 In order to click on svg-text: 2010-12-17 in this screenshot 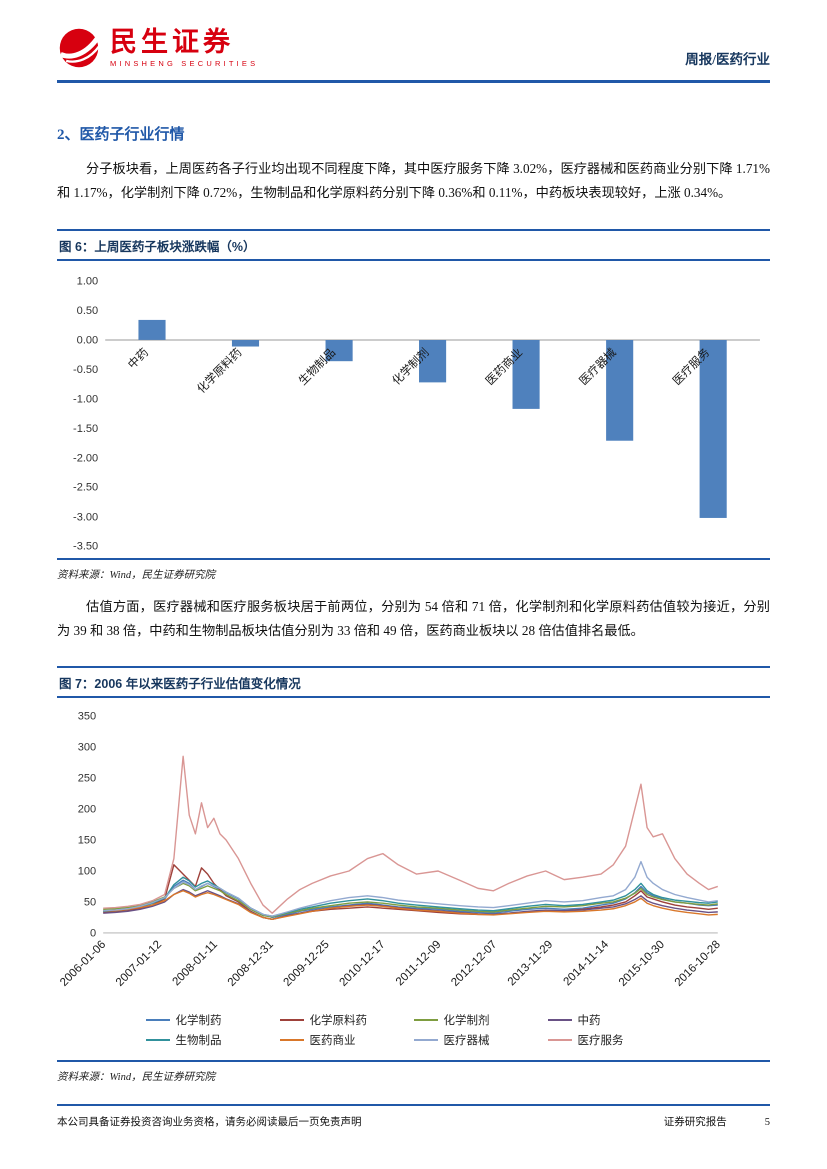, I will do `click(362, 964)`.